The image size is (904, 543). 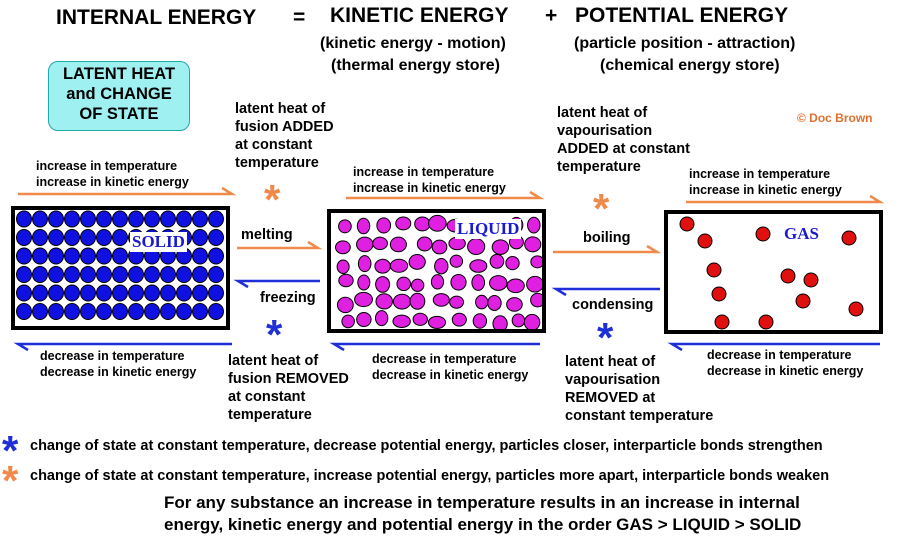 I want to click on label-melting: melting, so click(x=267, y=235).